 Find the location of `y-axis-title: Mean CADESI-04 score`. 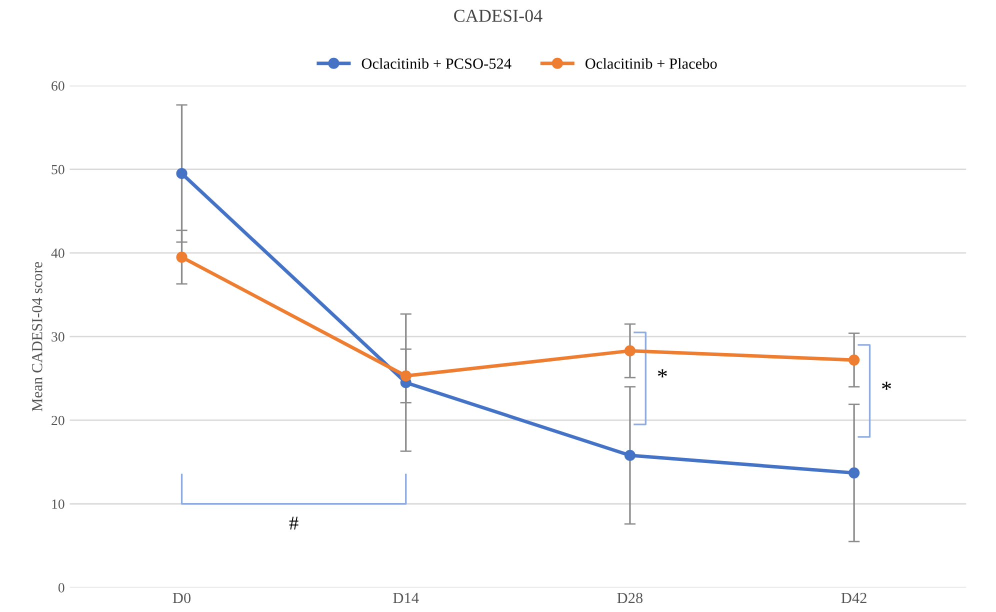

y-axis-title: Mean CADESI-04 score is located at coordinates (37, 337).